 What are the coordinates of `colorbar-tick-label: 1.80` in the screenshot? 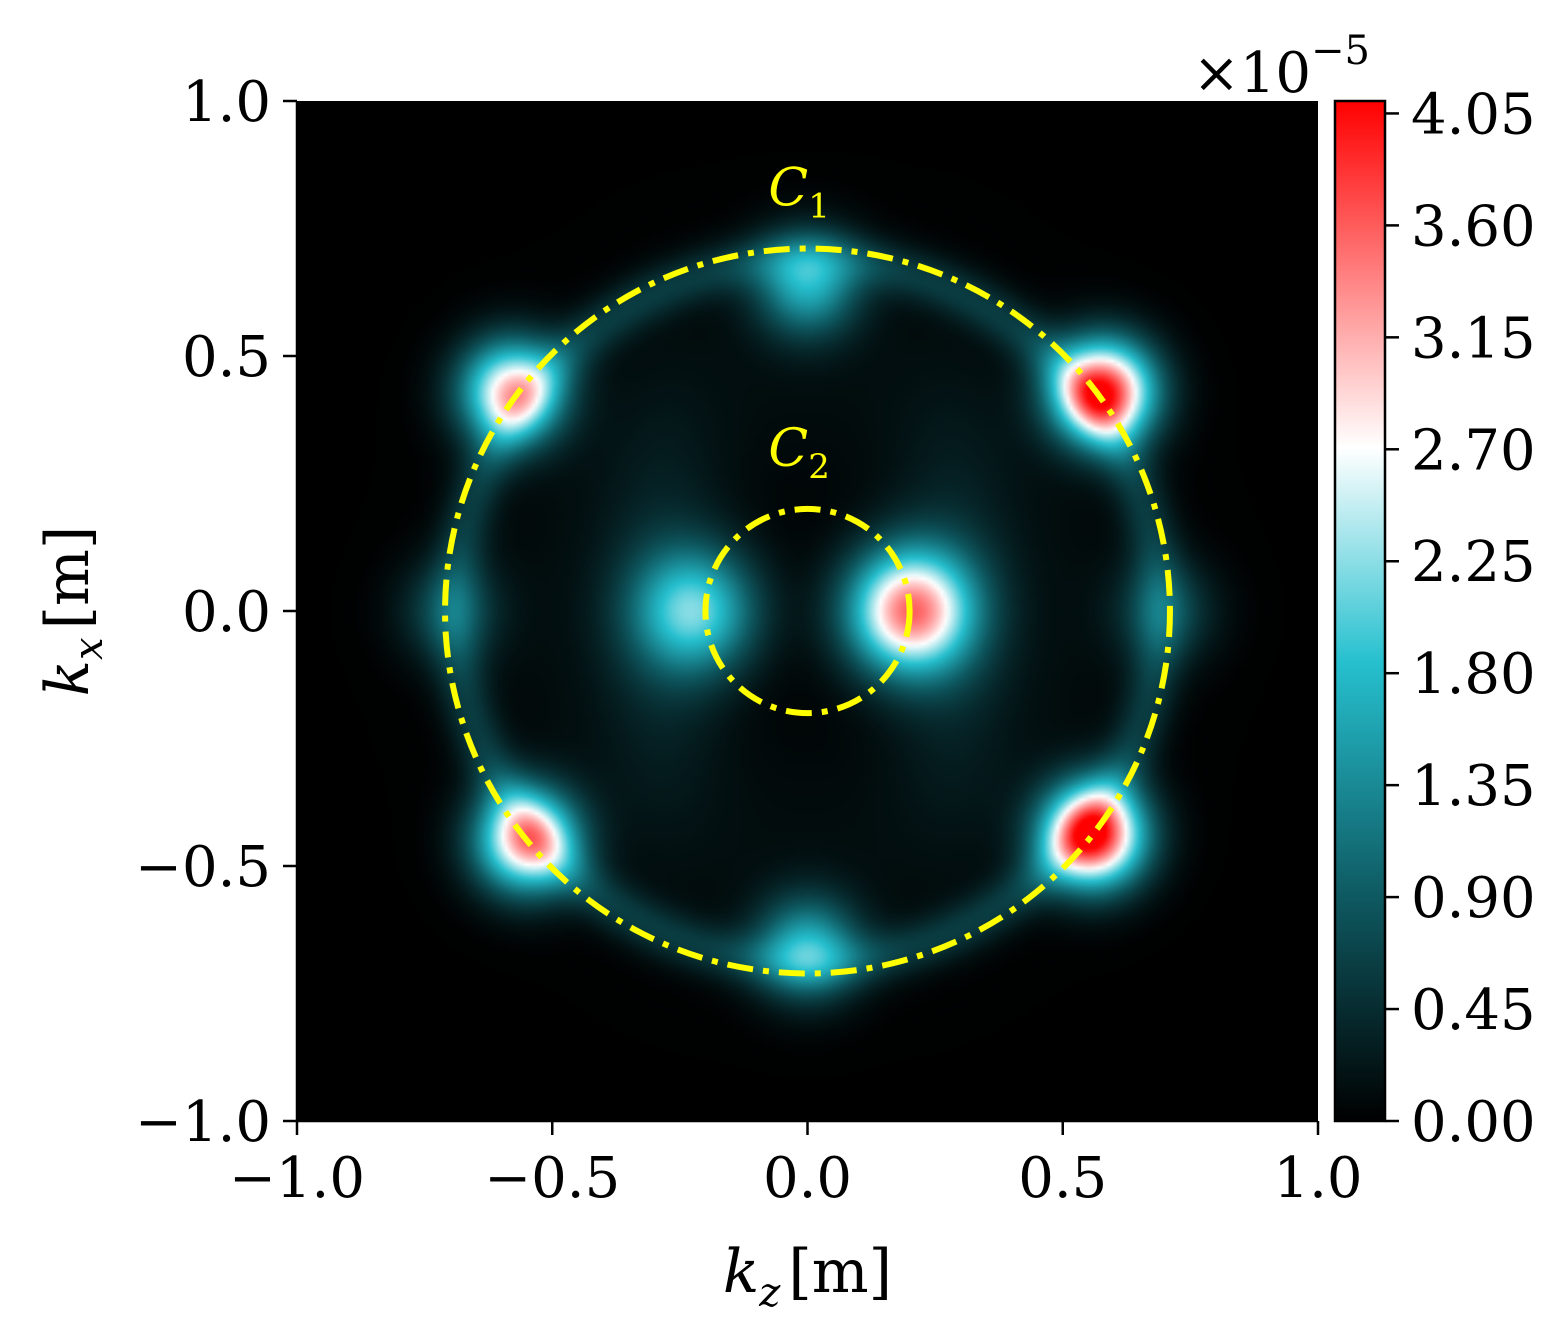 It's located at (1473, 674).